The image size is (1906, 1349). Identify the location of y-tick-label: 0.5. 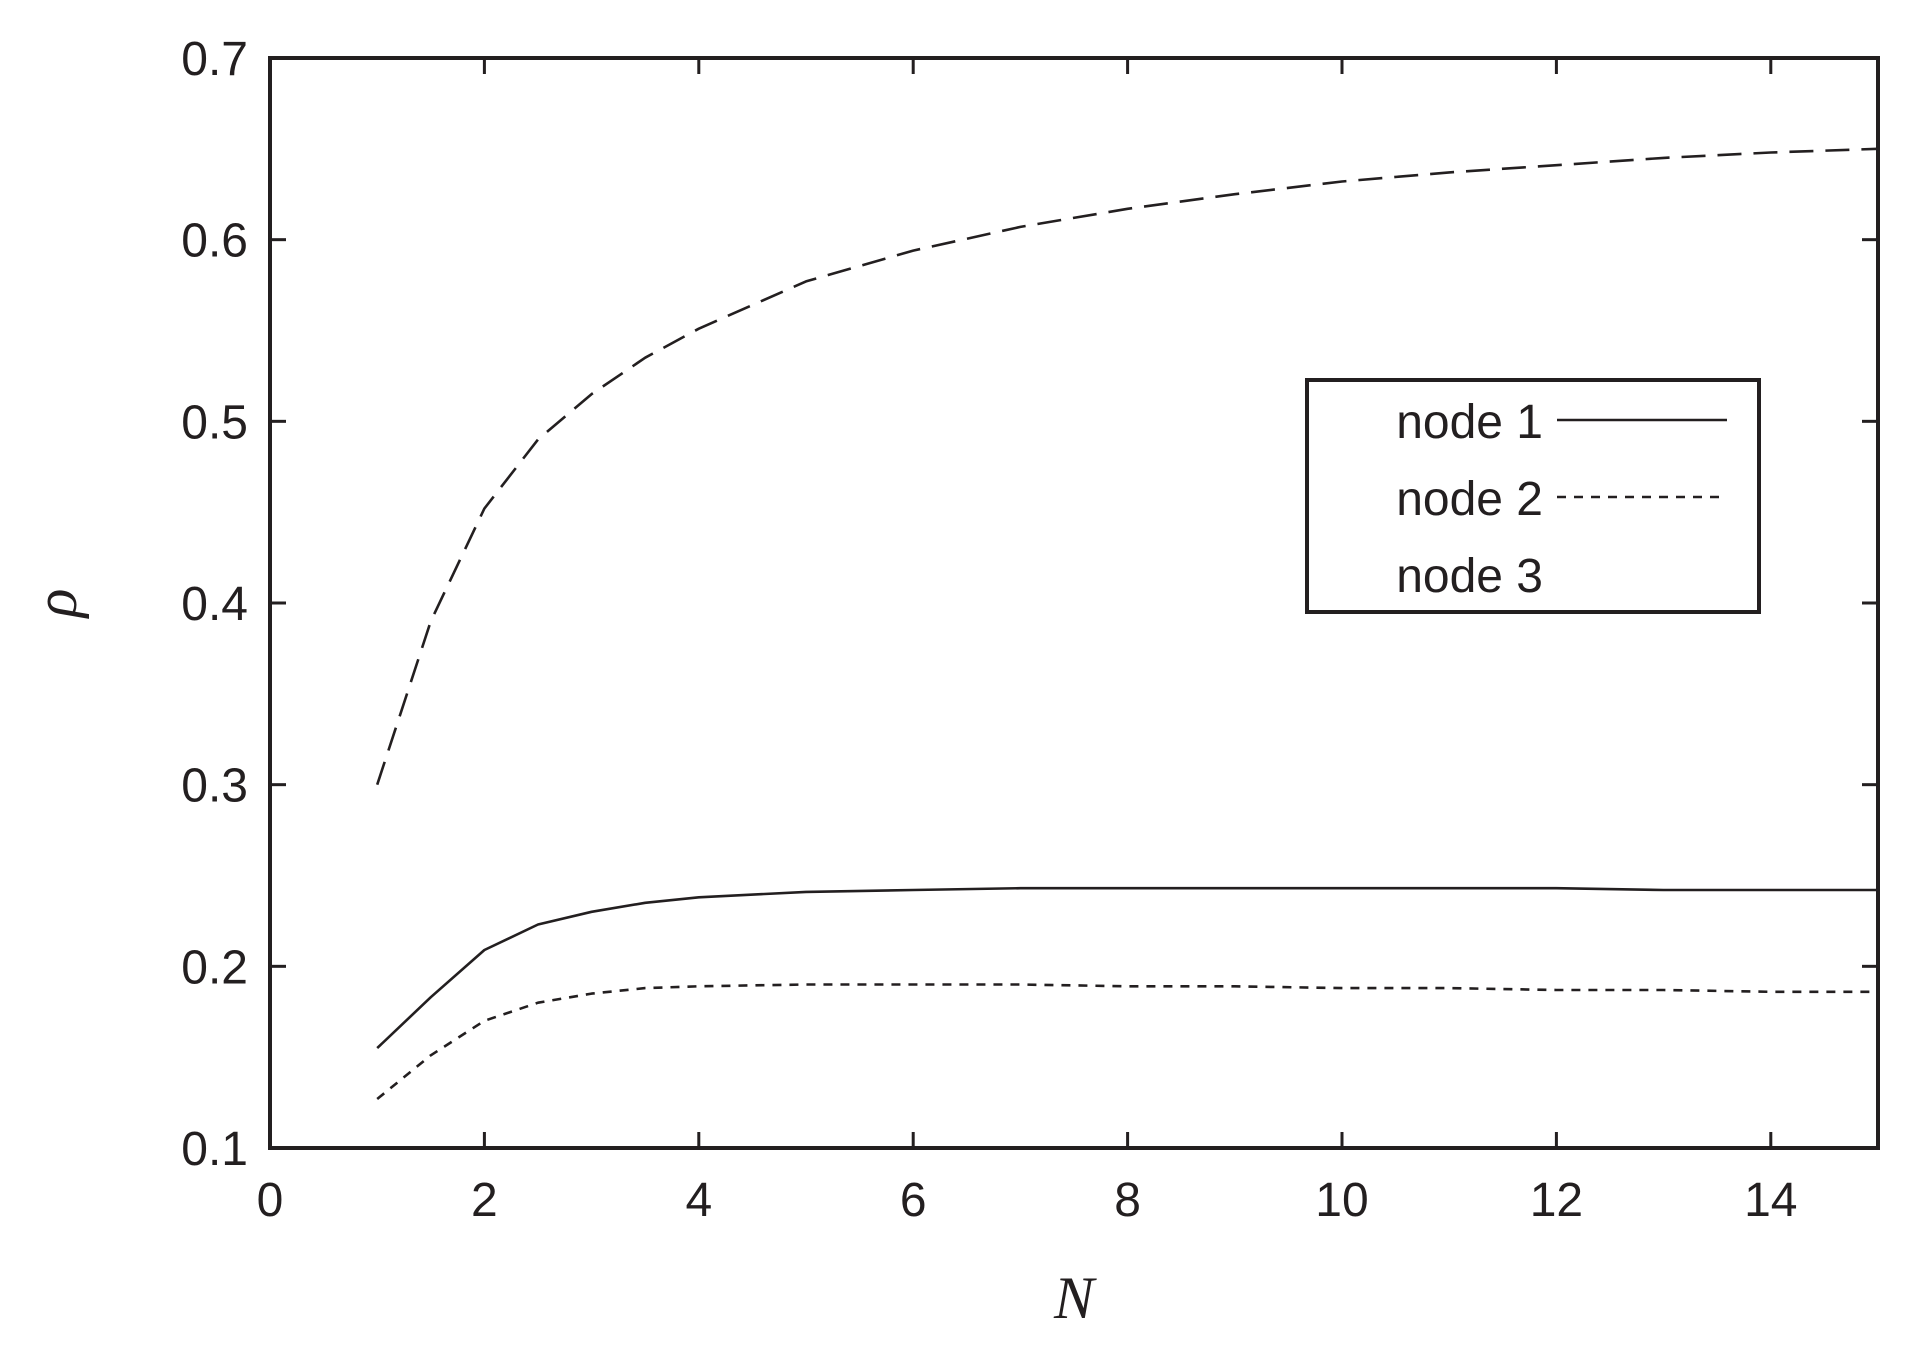
(214, 422).